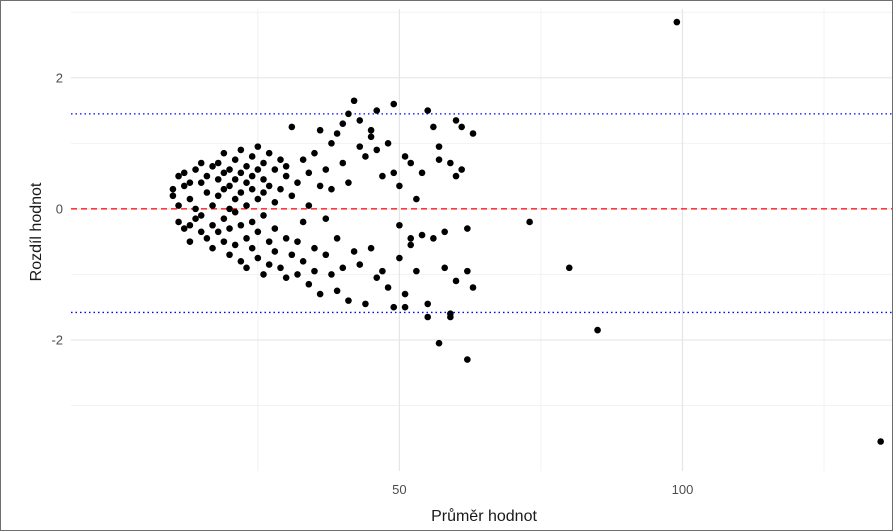 This screenshot has height=531, width=893. Describe the element at coordinates (59, 208) in the screenshot. I see `y-tick-label: 0` at that location.